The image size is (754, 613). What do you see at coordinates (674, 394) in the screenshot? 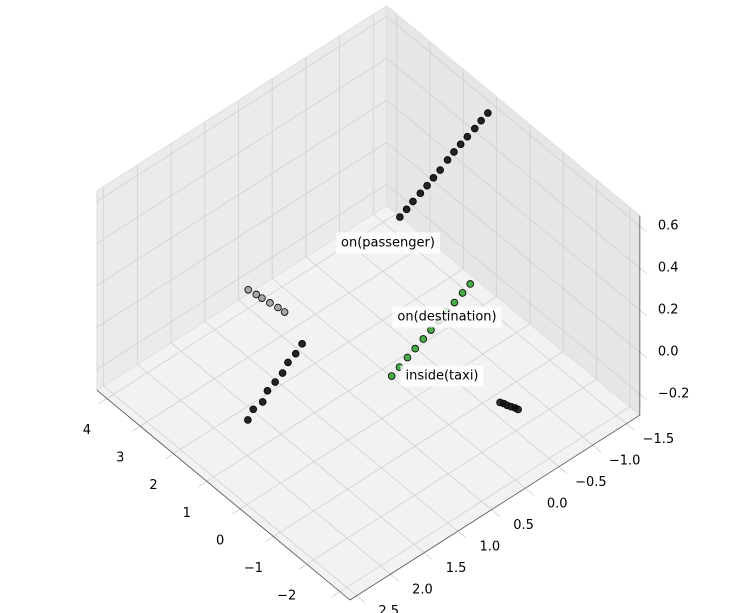
I see `tick-label: −0.2` at bounding box center [674, 394].